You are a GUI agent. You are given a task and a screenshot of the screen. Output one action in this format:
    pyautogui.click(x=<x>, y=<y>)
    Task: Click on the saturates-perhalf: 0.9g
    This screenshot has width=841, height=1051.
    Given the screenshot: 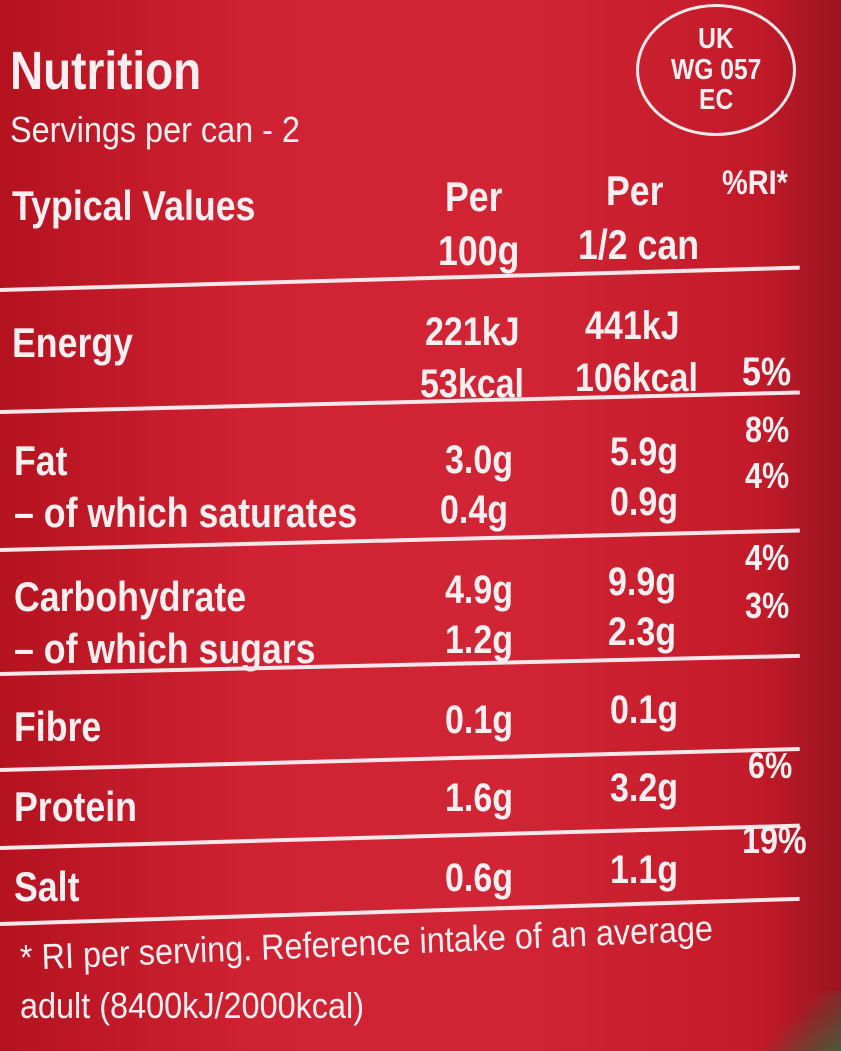 What is the action you would take?
    pyautogui.click(x=644, y=502)
    